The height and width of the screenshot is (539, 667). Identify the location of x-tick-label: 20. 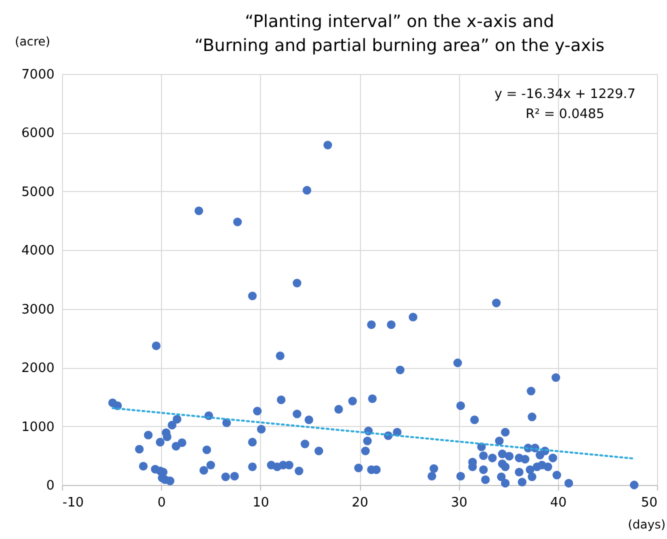
(360, 503).